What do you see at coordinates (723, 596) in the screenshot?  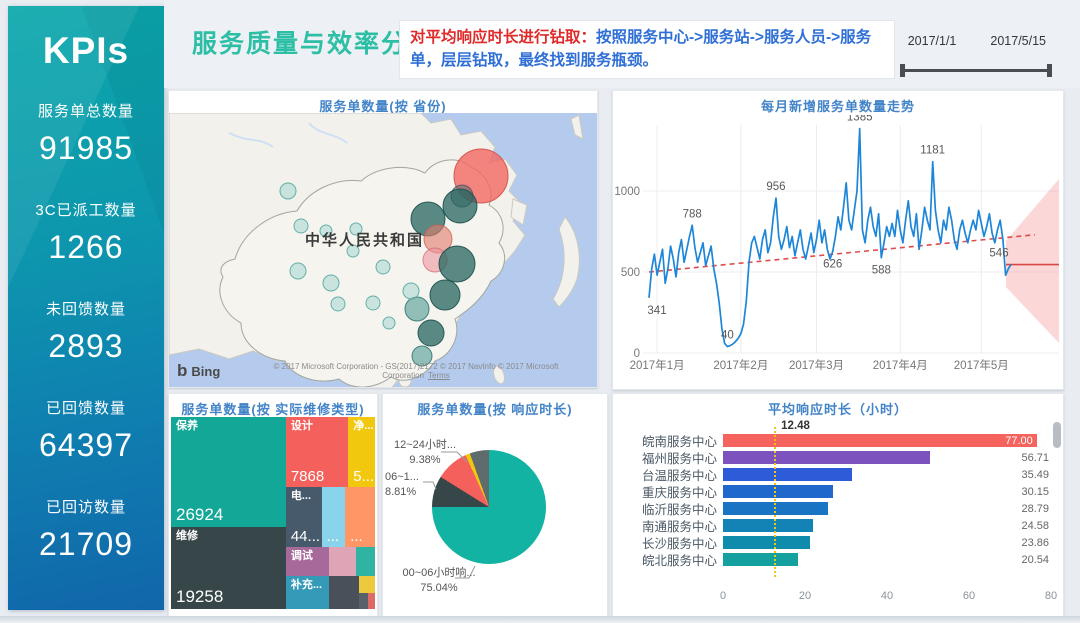 I see `bar-x-tick: 0` at bounding box center [723, 596].